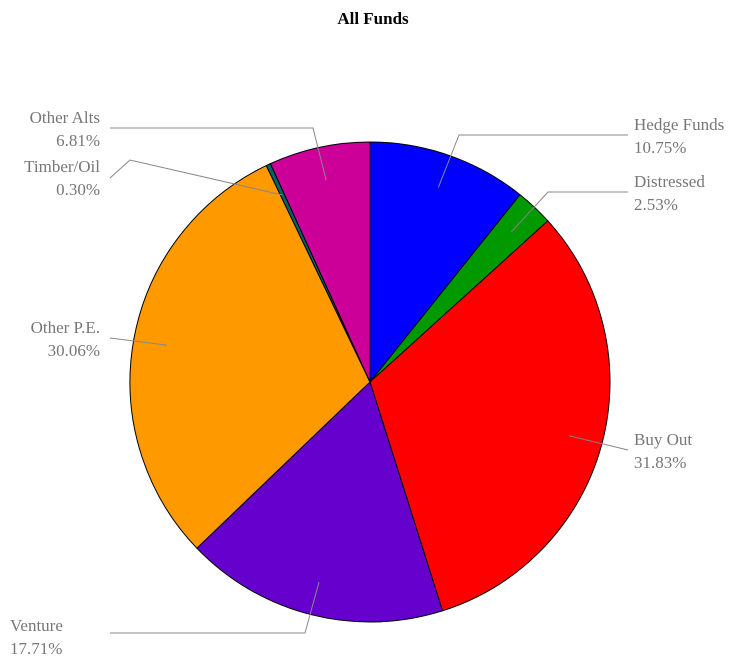 This screenshot has width=746, height=657. Describe the element at coordinates (36, 625) in the screenshot. I see `slice-label: Venture` at that location.